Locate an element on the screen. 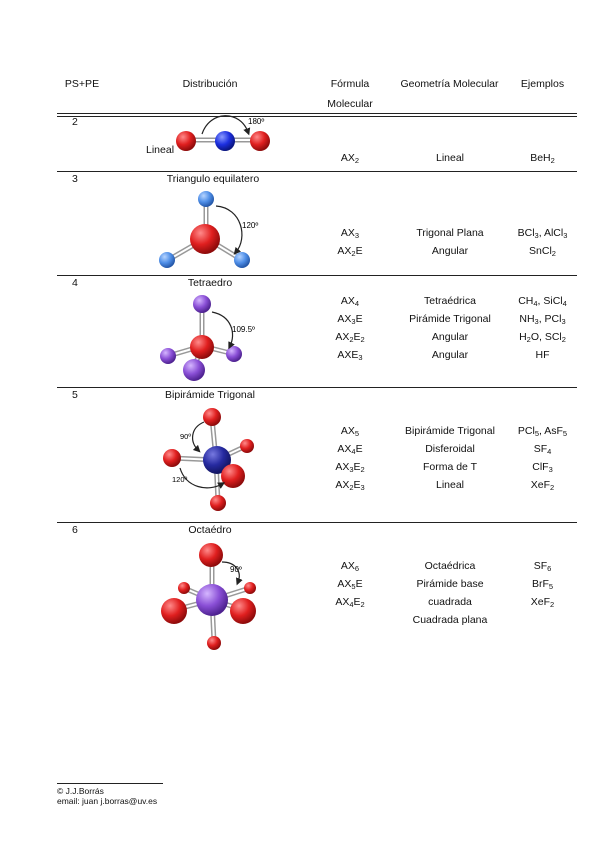  geometry-item: Pirámide base is located at coordinates (450, 584).